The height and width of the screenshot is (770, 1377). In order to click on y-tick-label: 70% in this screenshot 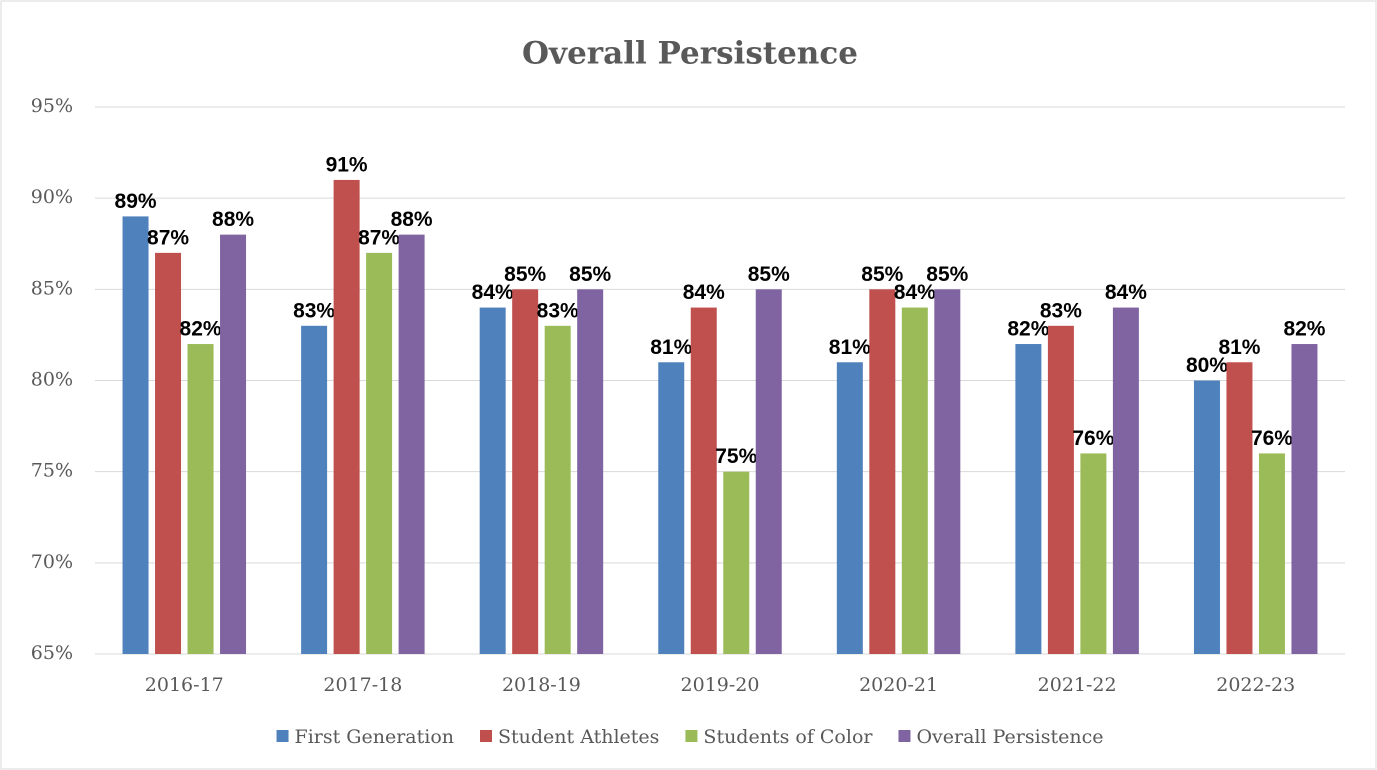, I will do `click(52, 562)`.